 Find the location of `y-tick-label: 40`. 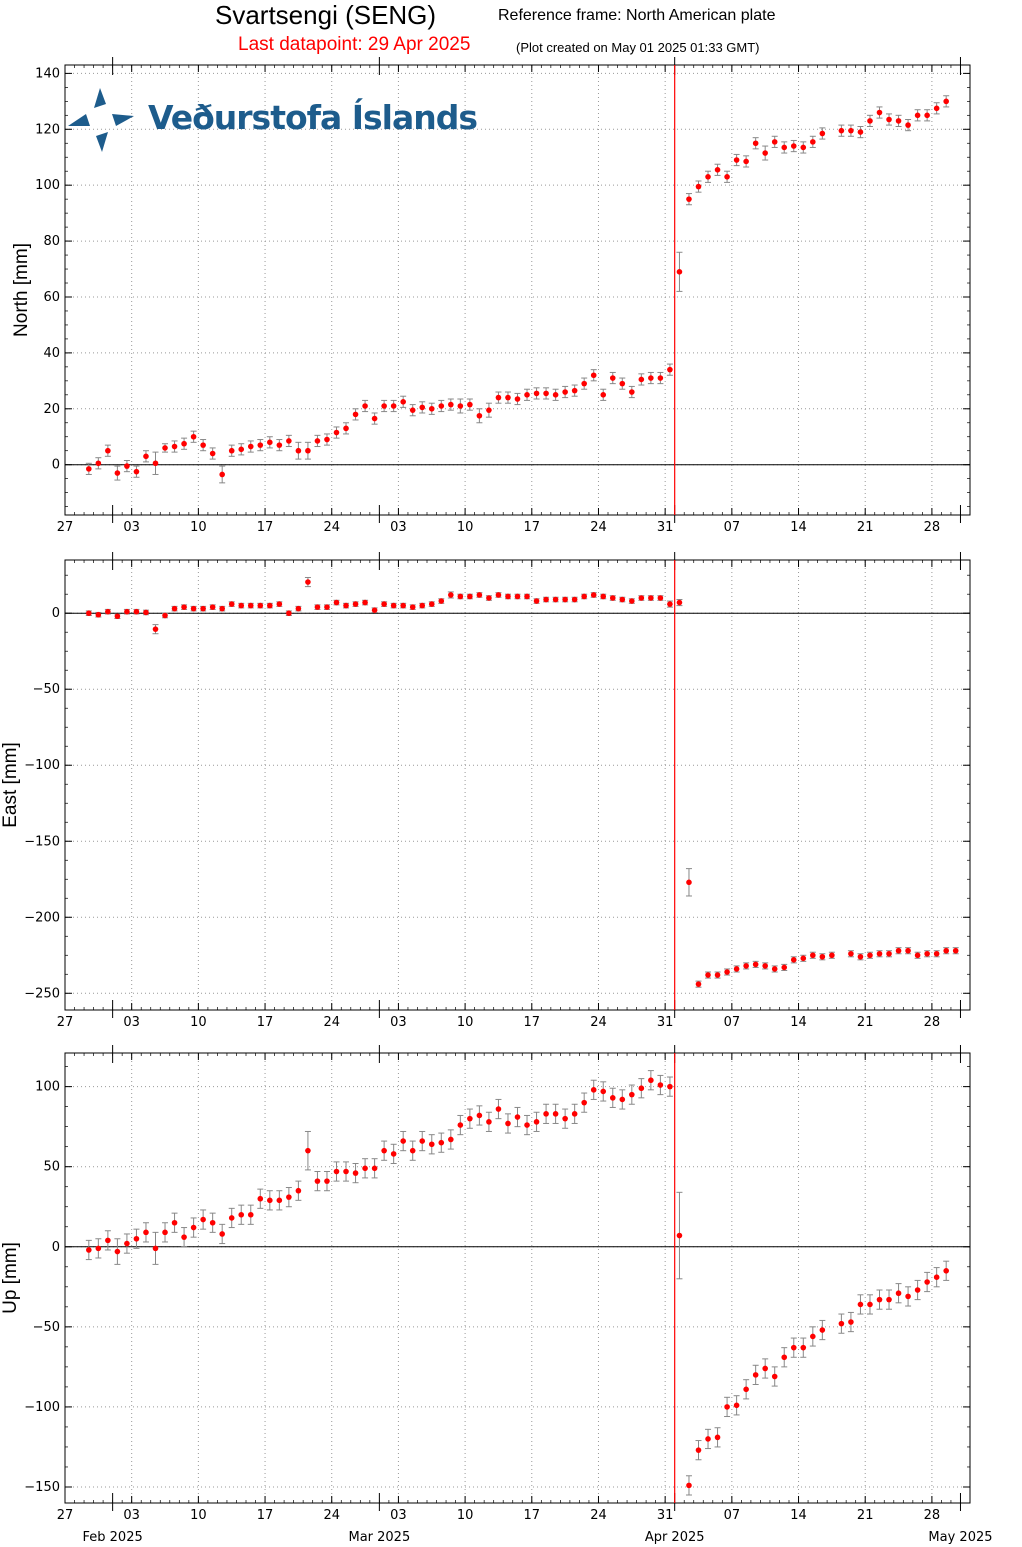

y-tick-label: 40 is located at coordinates (51, 353).